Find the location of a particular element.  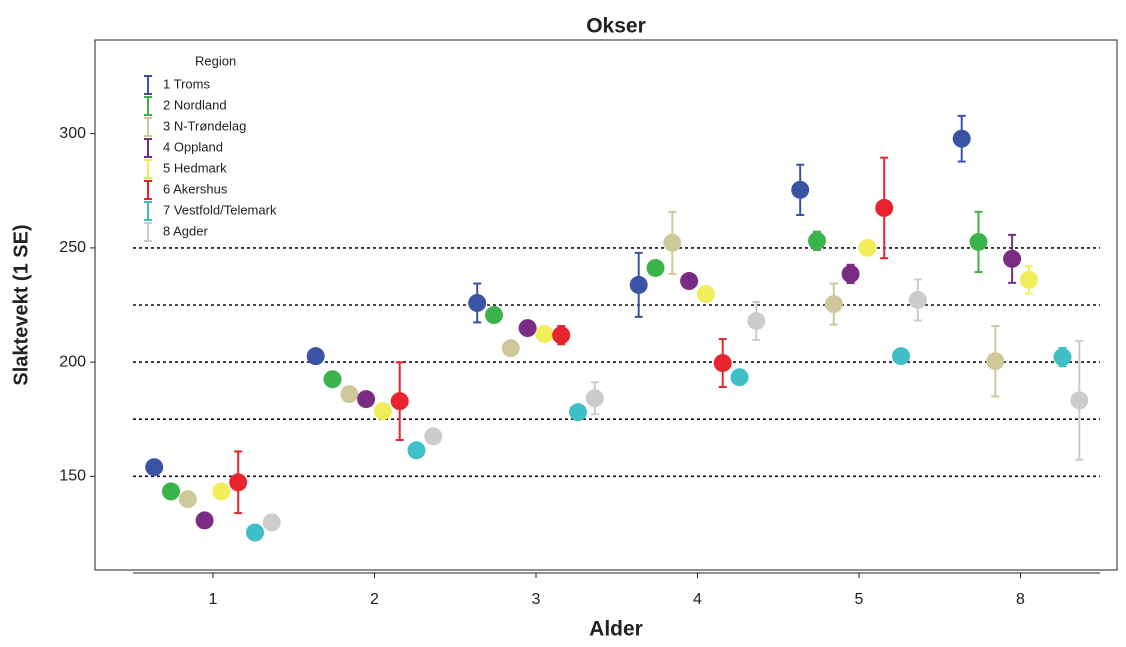

legend-label: 5 Hedmark is located at coordinates (195, 167).